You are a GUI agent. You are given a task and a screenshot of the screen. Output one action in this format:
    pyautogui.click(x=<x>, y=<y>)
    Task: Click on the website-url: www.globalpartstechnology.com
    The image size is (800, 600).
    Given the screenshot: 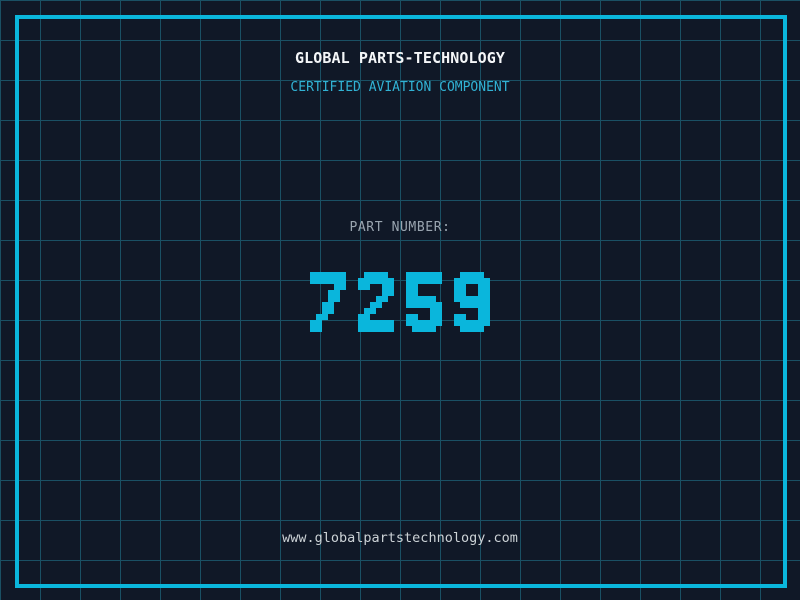 What is the action you would take?
    pyautogui.click(x=400, y=538)
    